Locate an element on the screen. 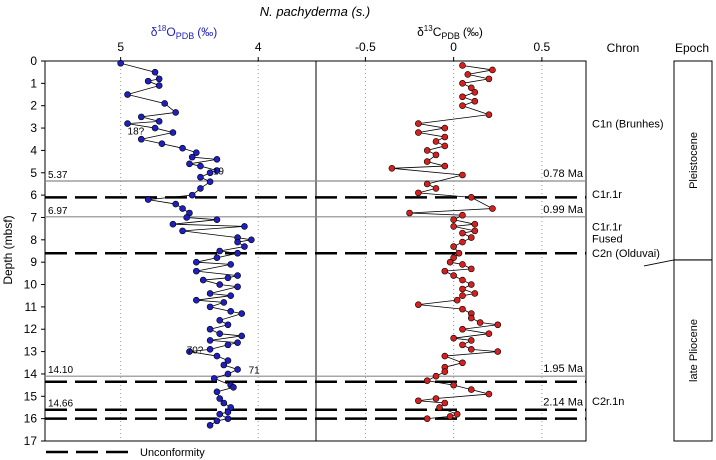 This screenshot has height=460, width=716. depth-tick-label: 15 is located at coordinates (31, 396).